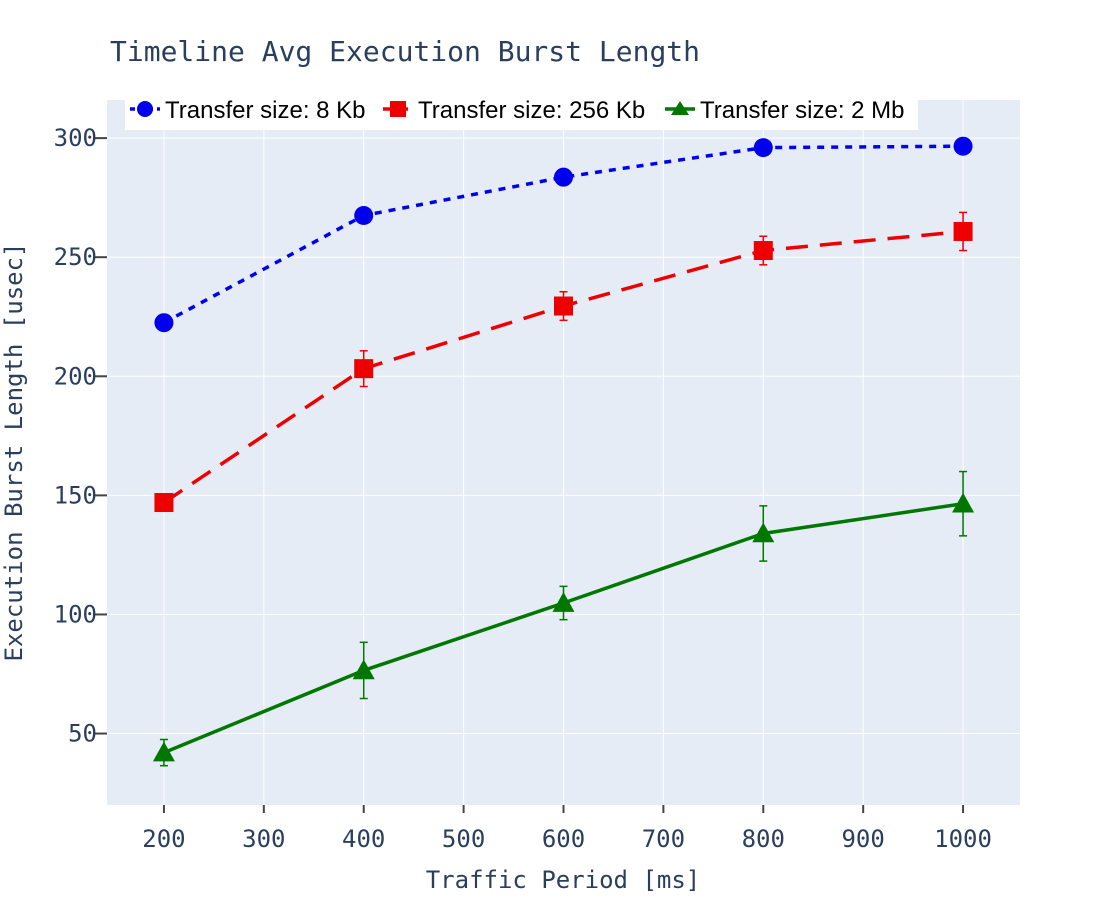 The height and width of the screenshot is (900, 1100). What do you see at coordinates (363, 839) in the screenshot?
I see `x-tick-label: 400` at bounding box center [363, 839].